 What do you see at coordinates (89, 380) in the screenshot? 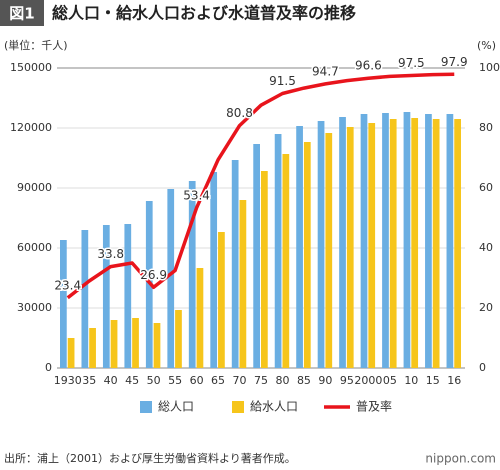
I see `x-tick-label: 35` at bounding box center [89, 380].